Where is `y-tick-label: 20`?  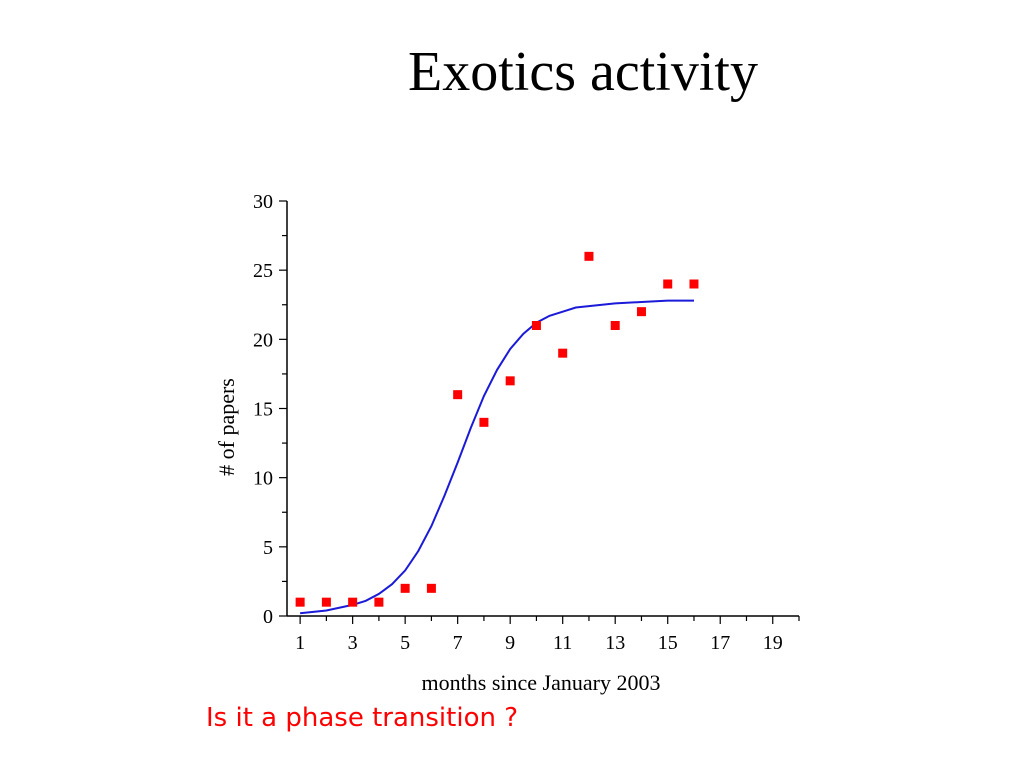 y-tick-label: 20 is located at coordinates (263, 340).